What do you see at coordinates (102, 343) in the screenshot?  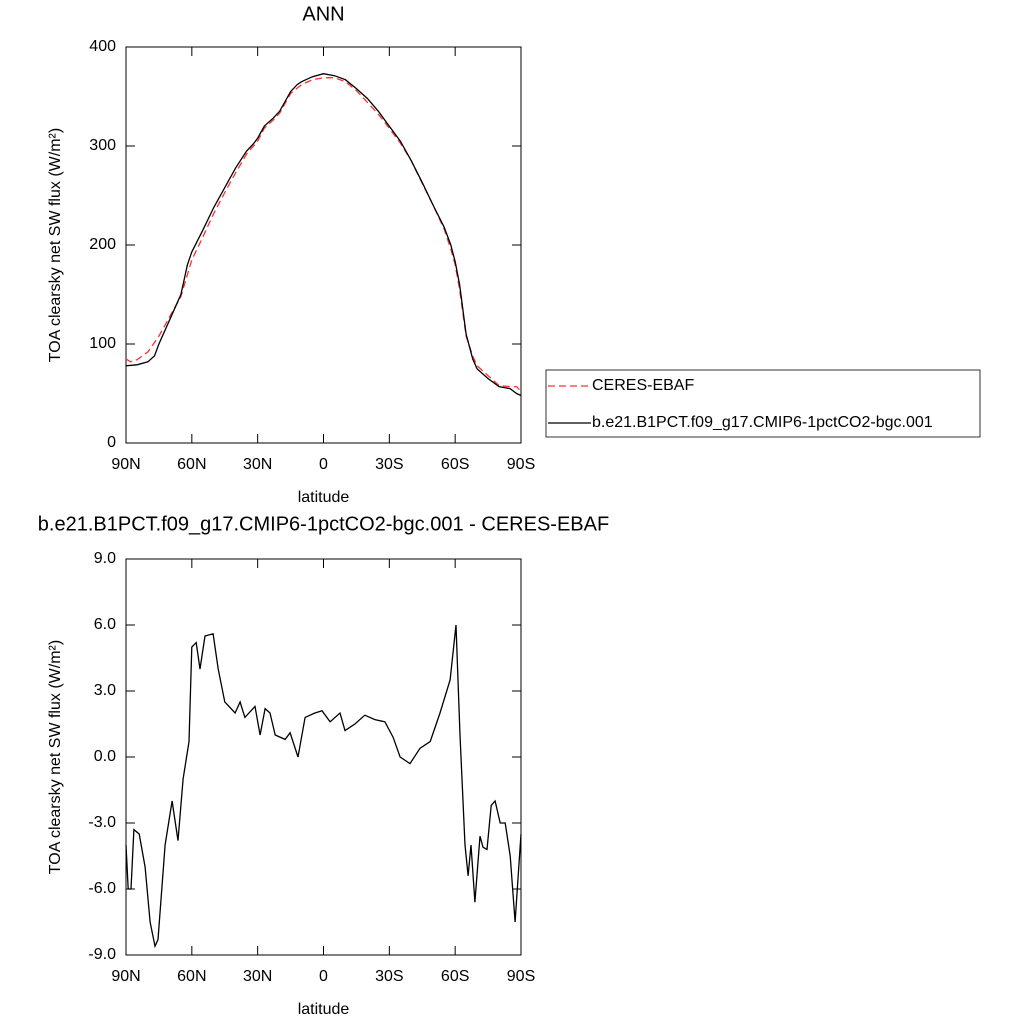 I see `y-tick-label: 100` at bounding box center [102, 343].